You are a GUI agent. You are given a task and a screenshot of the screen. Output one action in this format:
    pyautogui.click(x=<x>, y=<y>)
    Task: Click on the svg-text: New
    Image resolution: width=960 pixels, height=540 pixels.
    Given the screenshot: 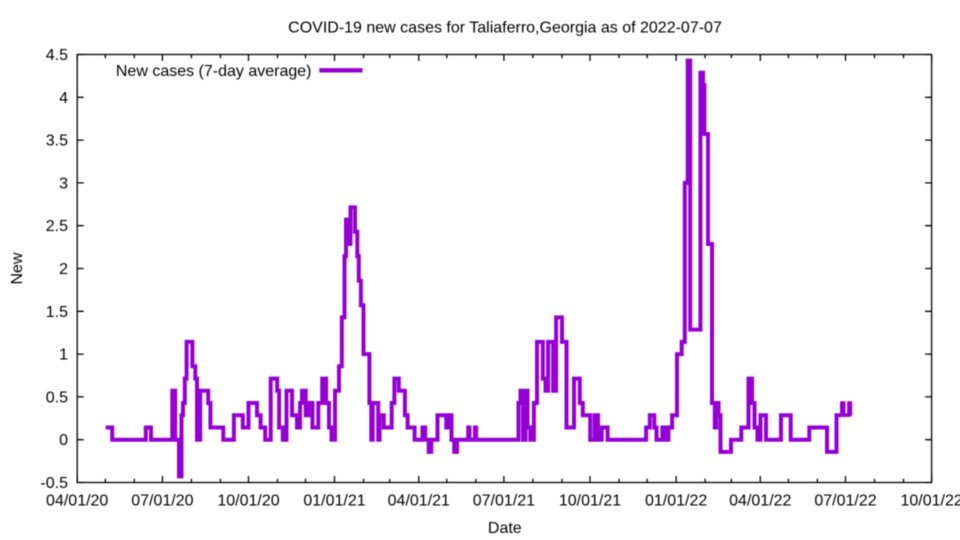 What is the action you would take?
    pyautogui.click(x=17, y=268)
    